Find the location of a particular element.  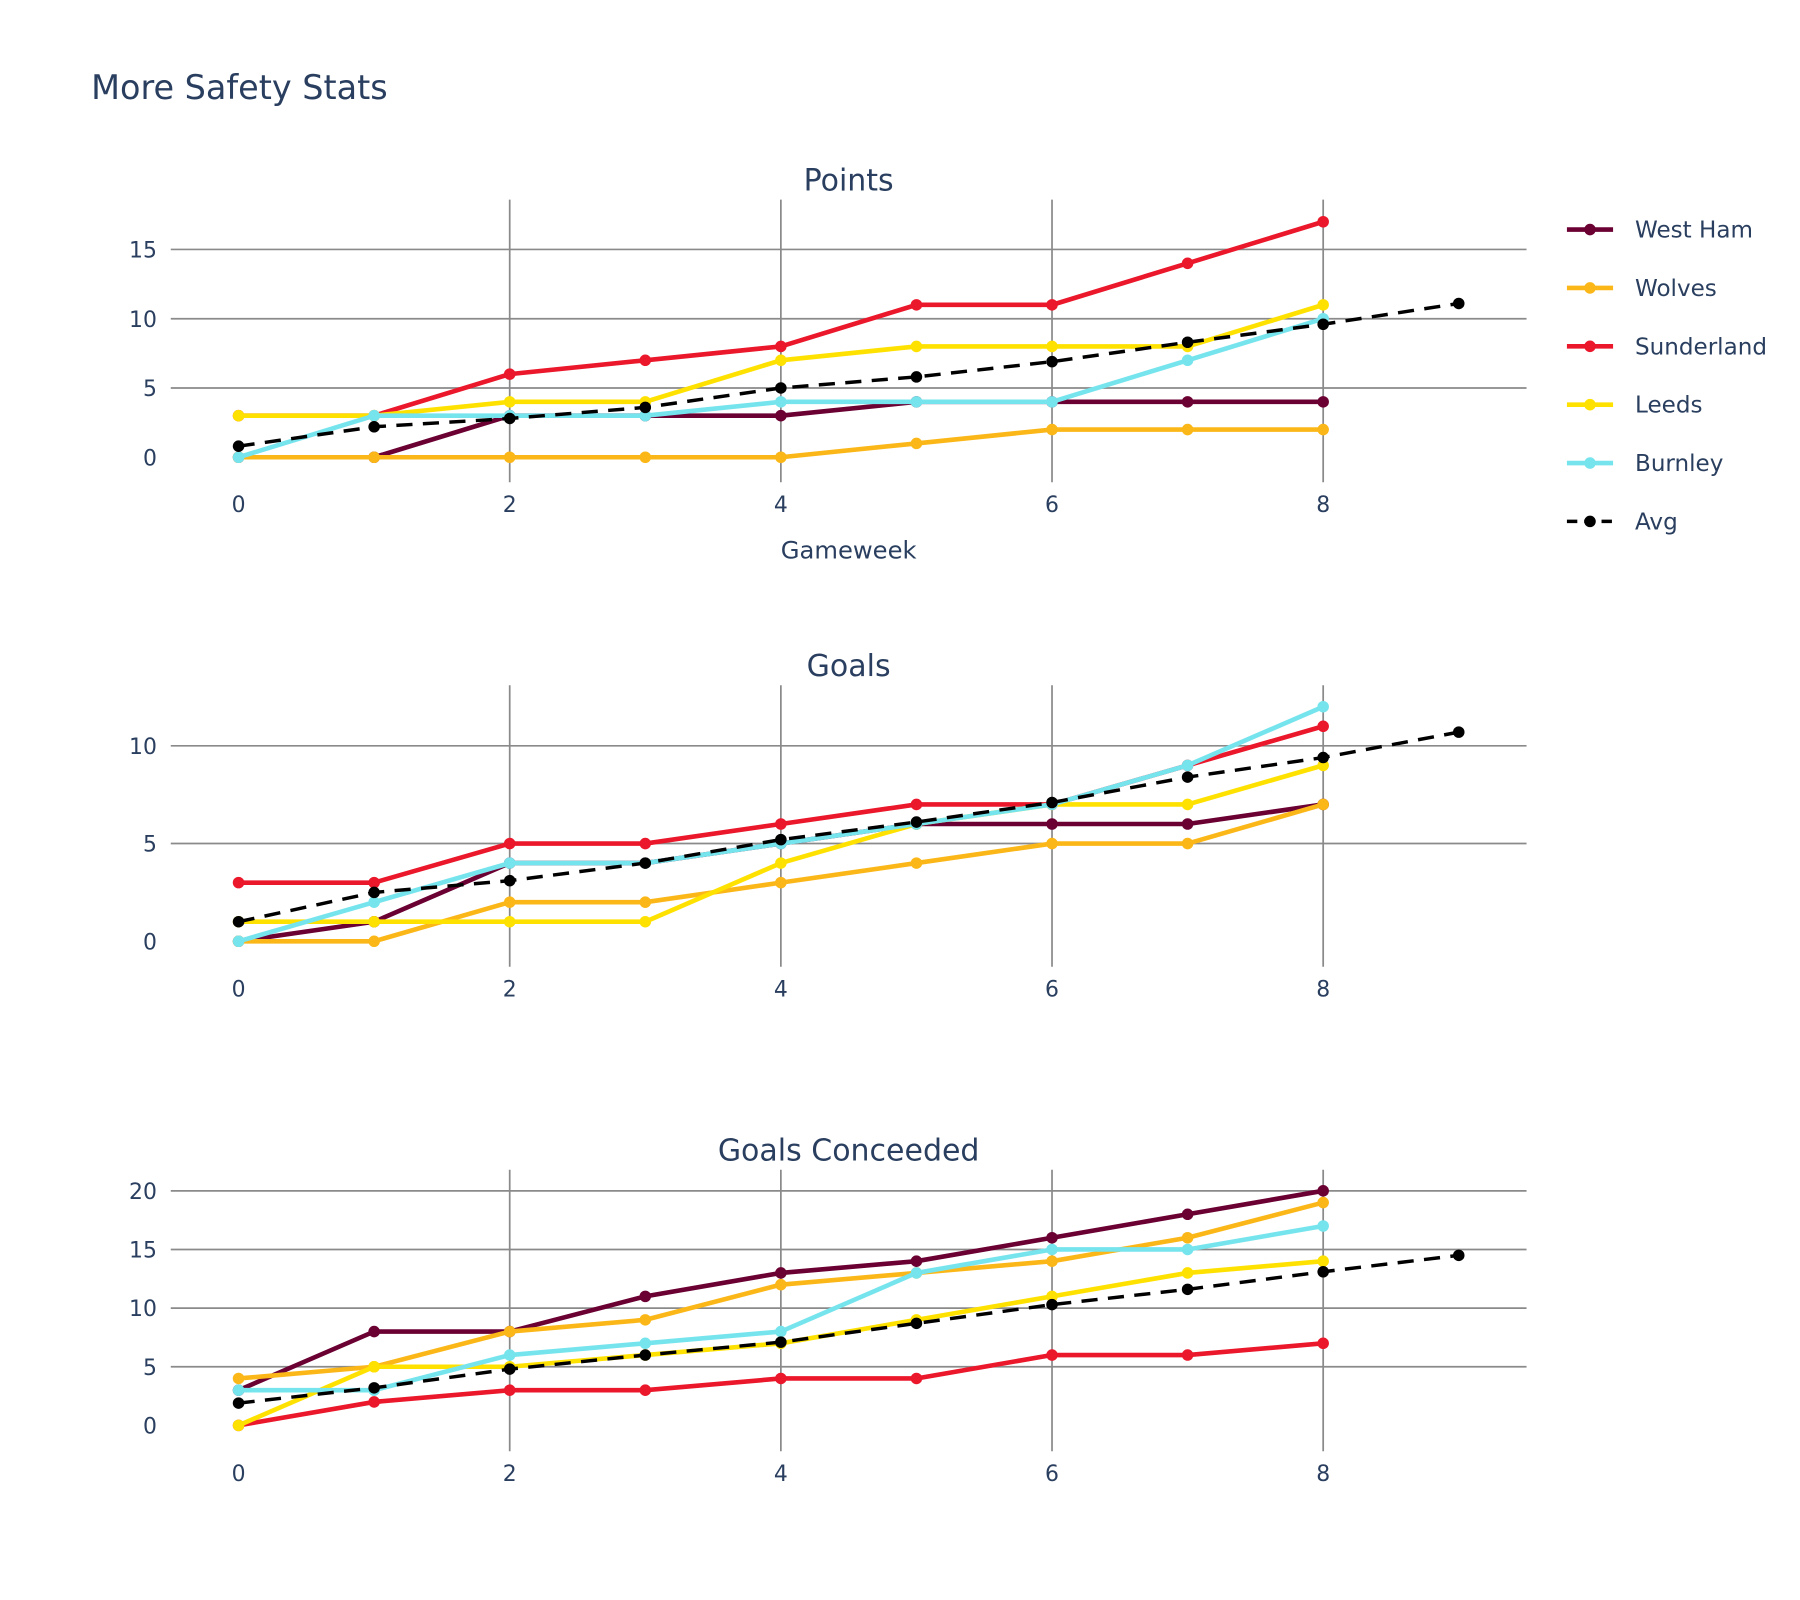

legend: West Ham Wolves Sunderland Leeds Burnley Avg is located at coordinates (1666, 377).